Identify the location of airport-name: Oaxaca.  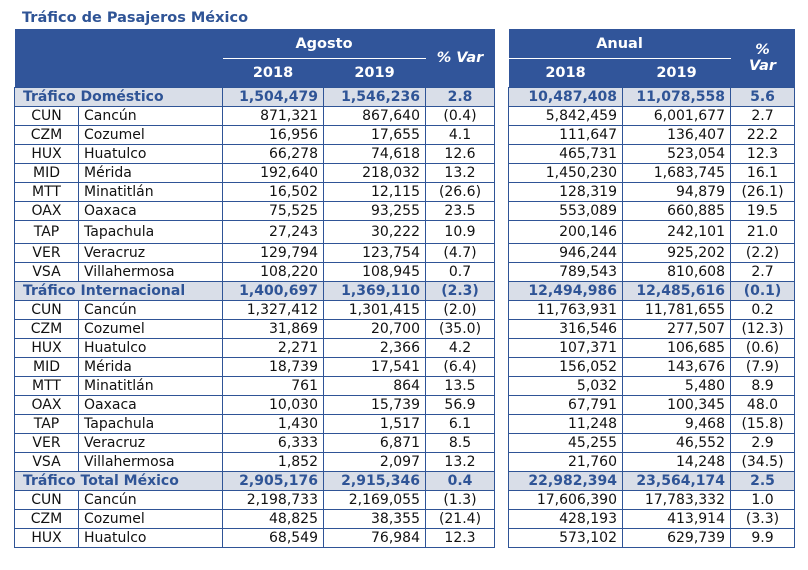
(150, 211).